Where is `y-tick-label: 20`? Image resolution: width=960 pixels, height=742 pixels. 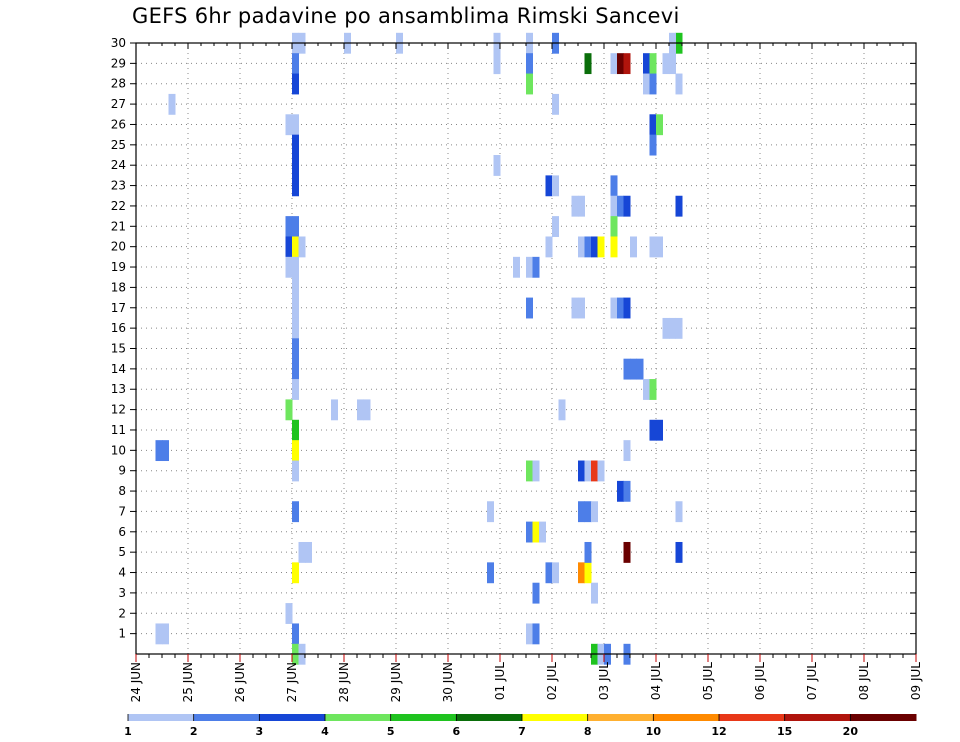 y-tick-label: 20 is located at coordinates (118, 247).